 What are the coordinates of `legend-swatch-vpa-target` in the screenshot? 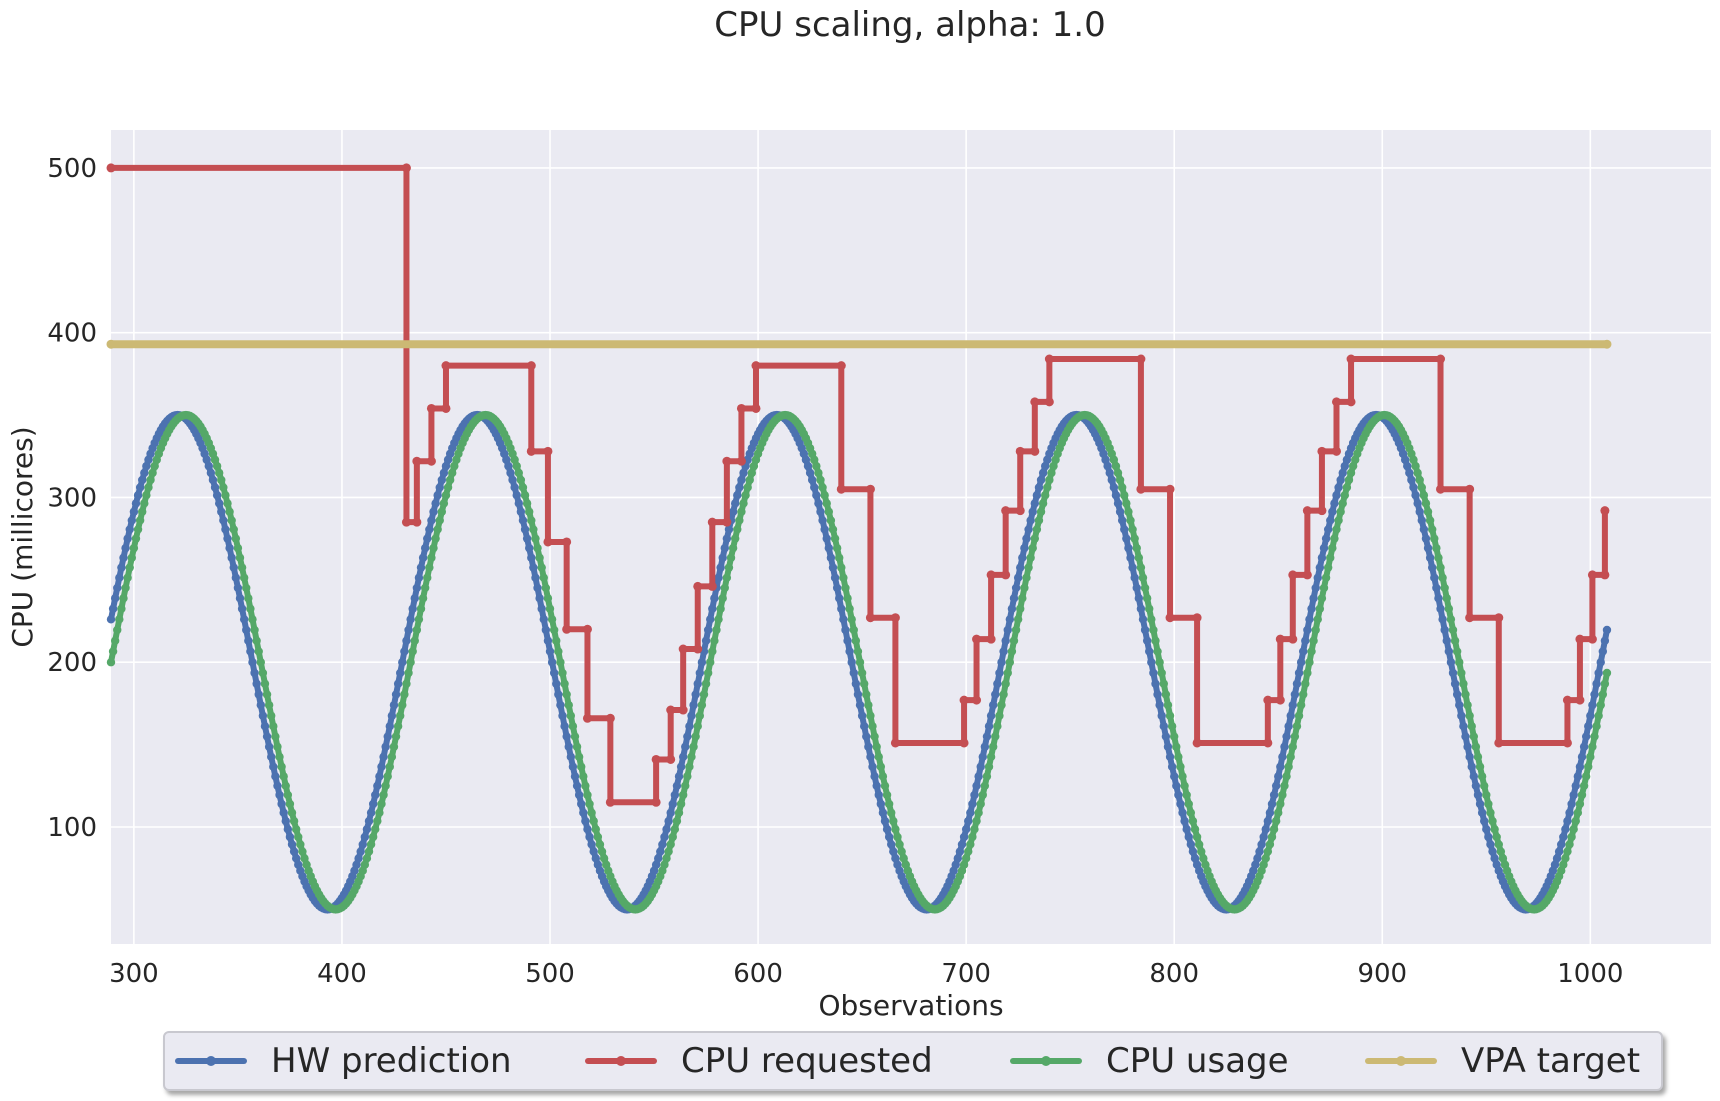 It's located at (1401, 1061).